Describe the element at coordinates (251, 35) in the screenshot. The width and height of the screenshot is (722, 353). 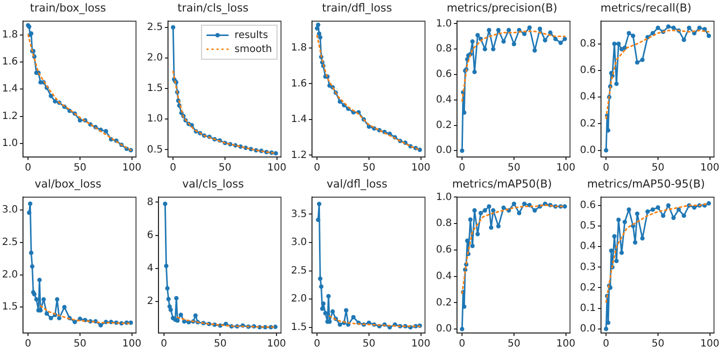
I see `legend-label: results` at that location.